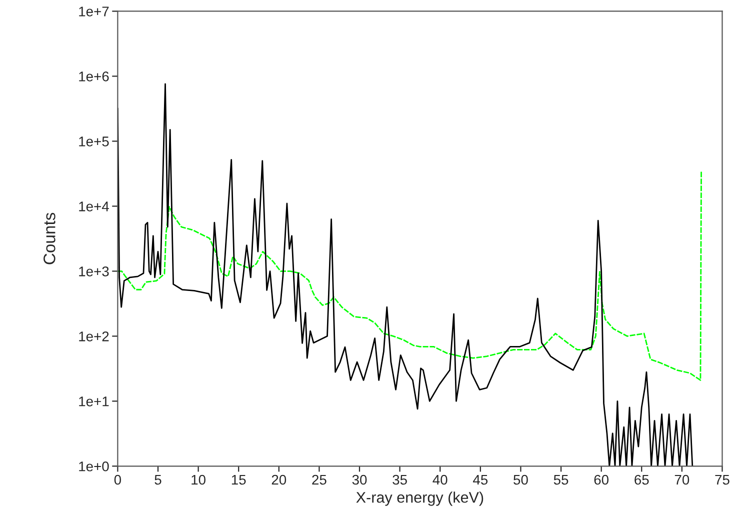 This screenshot has width=731, height=510. Describe the element at coordinates (682, 479) in the screenshot. I see `x-tick-label: 70` at that location.